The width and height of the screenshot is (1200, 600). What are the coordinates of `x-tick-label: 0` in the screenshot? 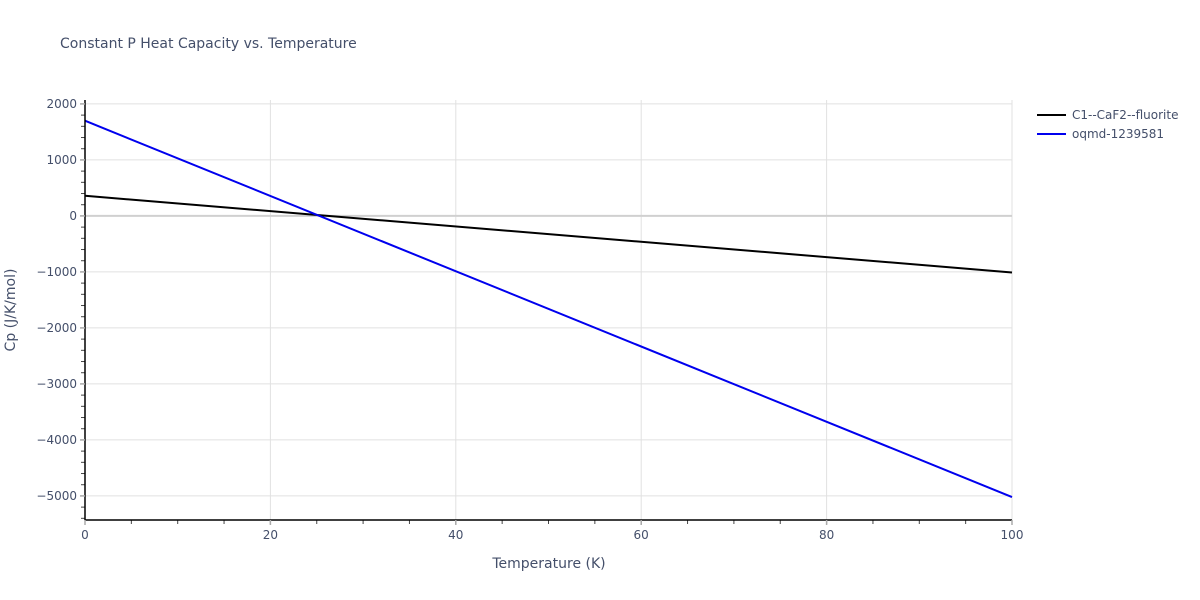 It's located at (85, 535).